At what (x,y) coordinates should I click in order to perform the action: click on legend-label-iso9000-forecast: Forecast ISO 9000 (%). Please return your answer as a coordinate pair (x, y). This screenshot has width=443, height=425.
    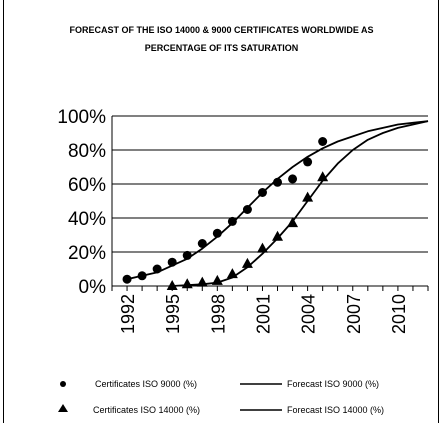
    Looking at the image, I should click on (333, 384).